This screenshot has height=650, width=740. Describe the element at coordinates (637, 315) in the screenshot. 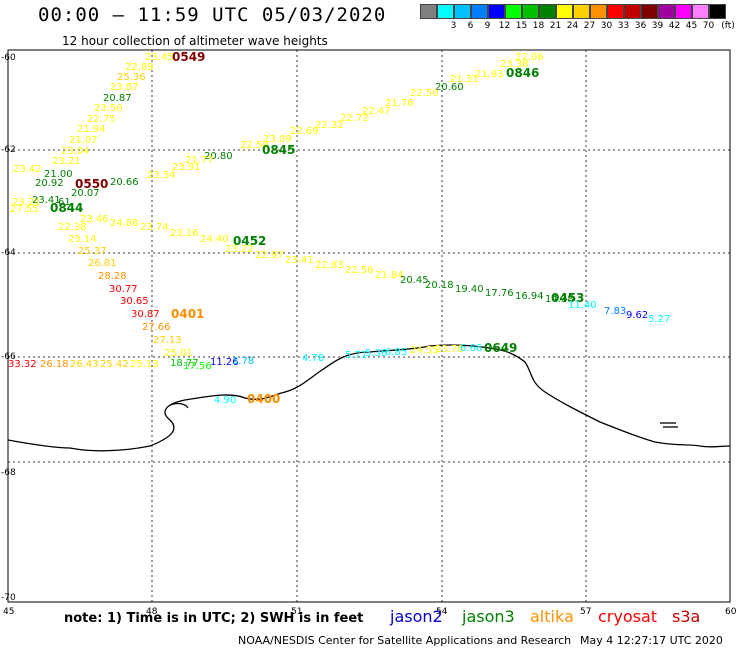

I see `track-label: 9.62` at that location.